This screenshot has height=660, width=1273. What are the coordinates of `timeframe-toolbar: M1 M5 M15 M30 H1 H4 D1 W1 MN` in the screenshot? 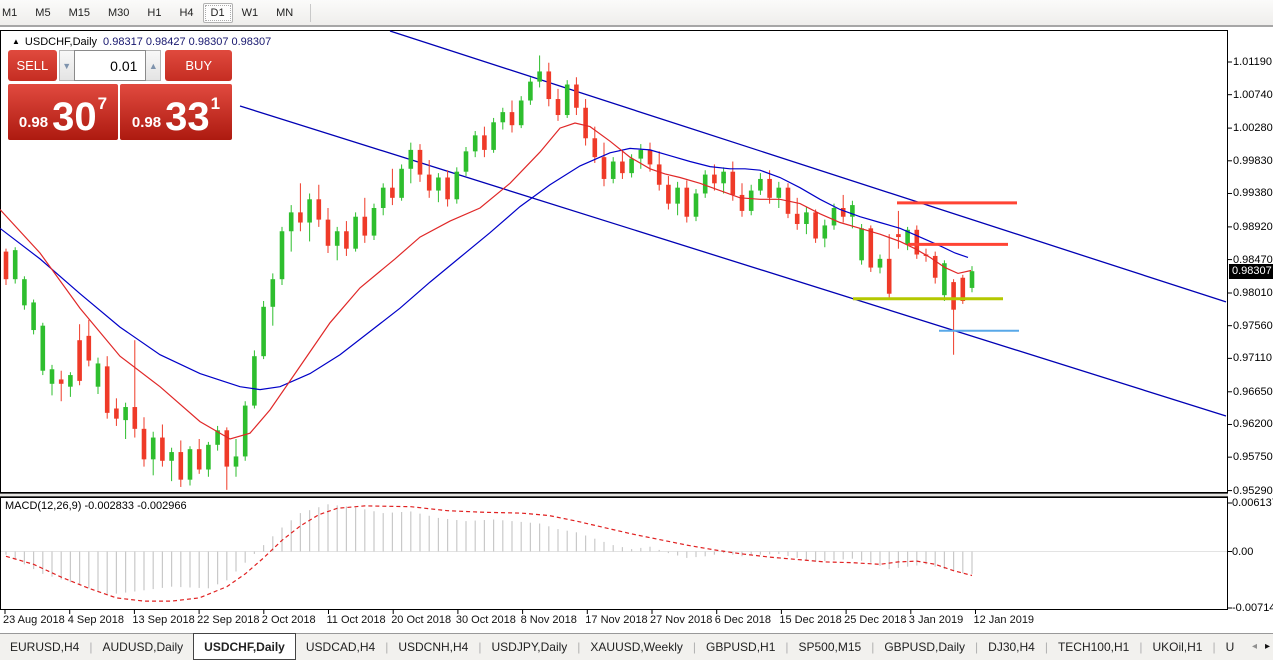 It's located at (636, 13).